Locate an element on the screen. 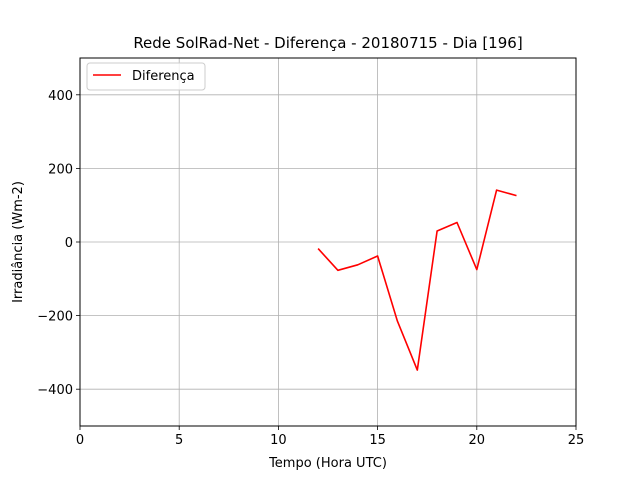 Image resolution: width=640 pixels, height=480 pixels. x-tick-label: 10 is located at coordinates (278, 440).